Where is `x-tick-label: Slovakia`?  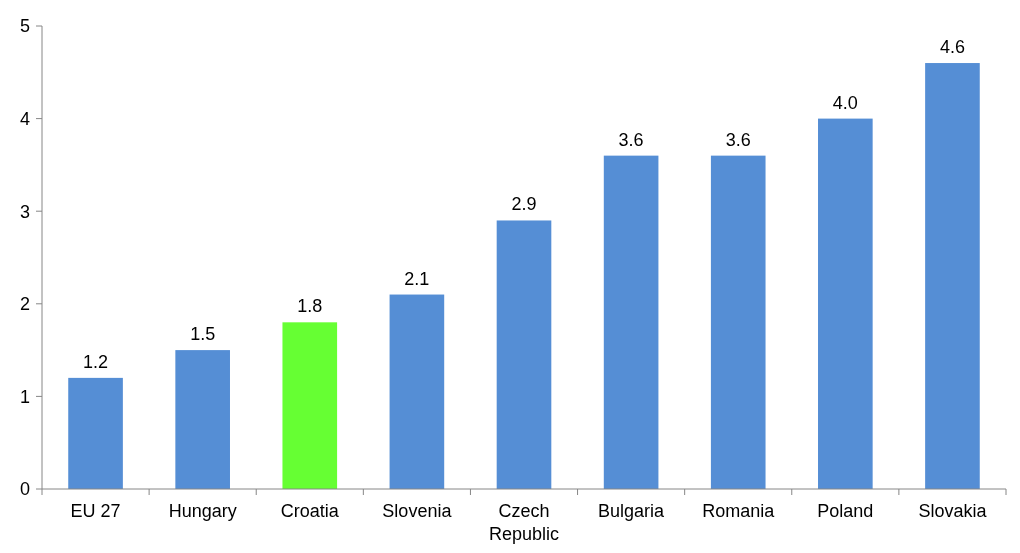
x-tick-label: Slovakia is located at coordinates (953, 511).